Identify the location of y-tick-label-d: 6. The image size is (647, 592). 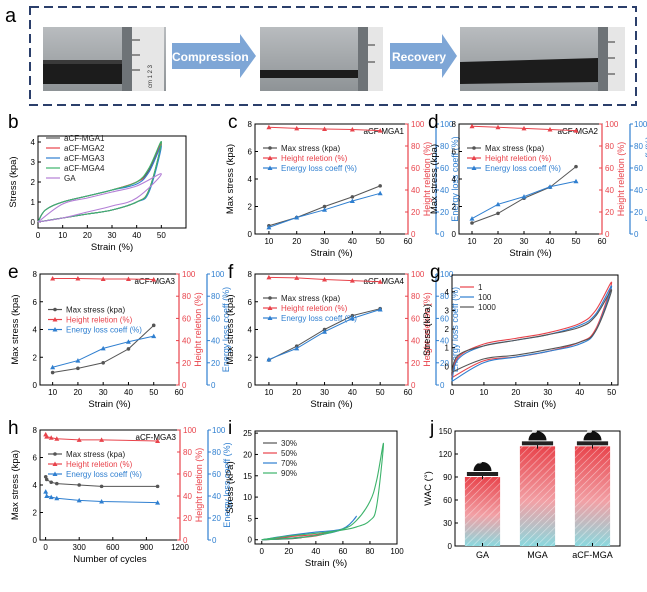
(454, 152).